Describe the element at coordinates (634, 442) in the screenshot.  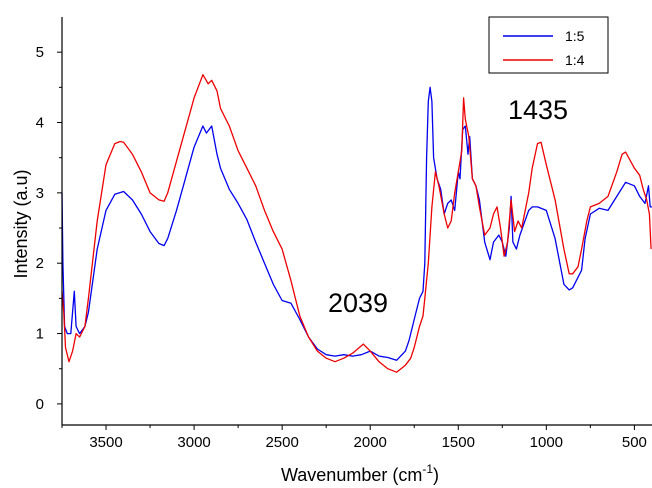
I see `x-tick-label-500: 500` at that location.